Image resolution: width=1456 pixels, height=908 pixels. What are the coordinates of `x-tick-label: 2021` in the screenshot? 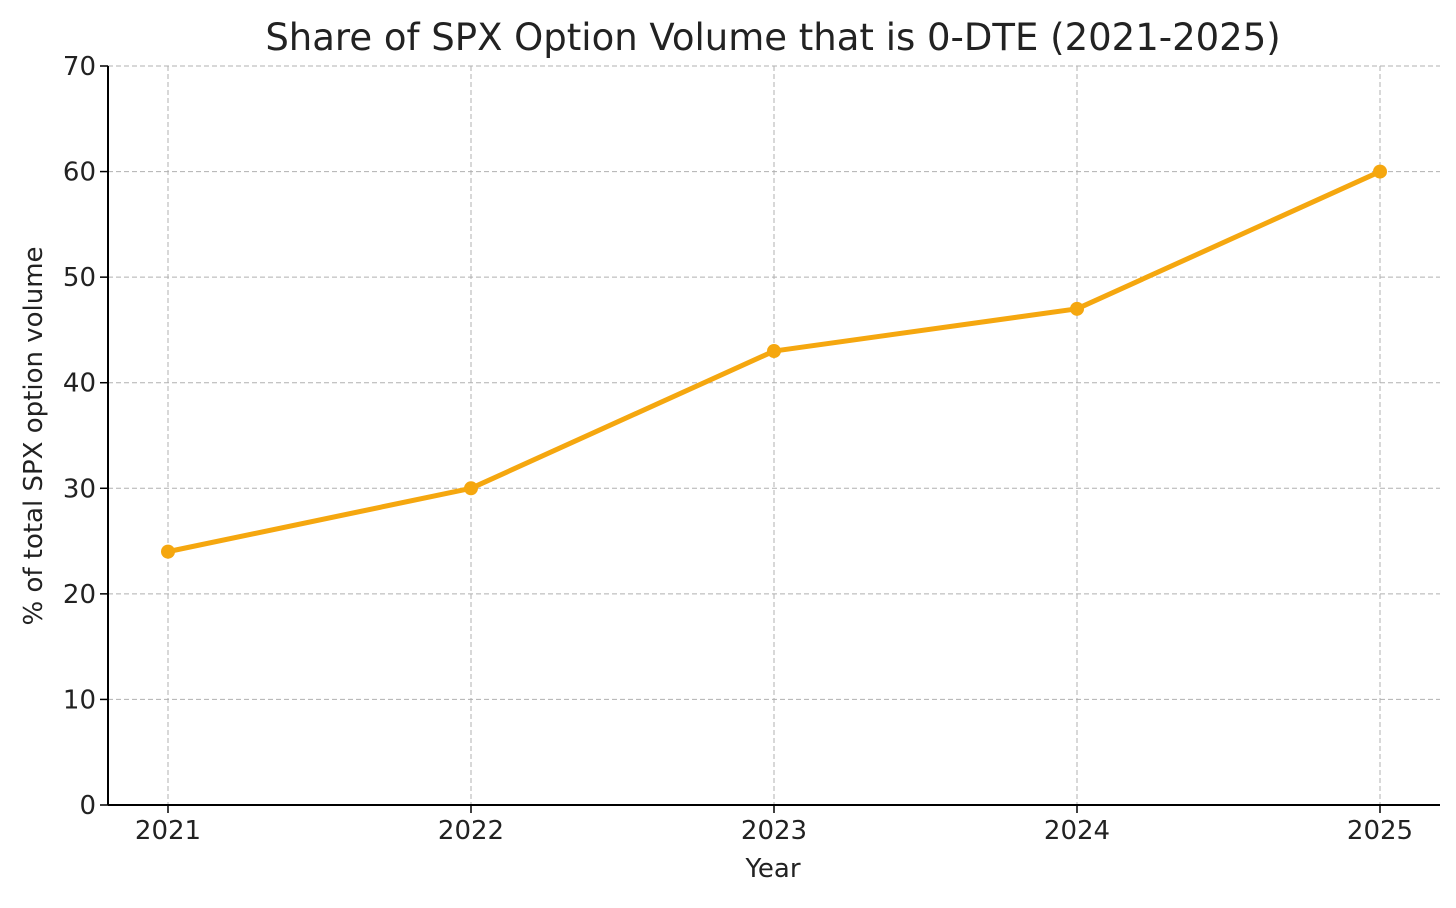 It's located at (168, 831).